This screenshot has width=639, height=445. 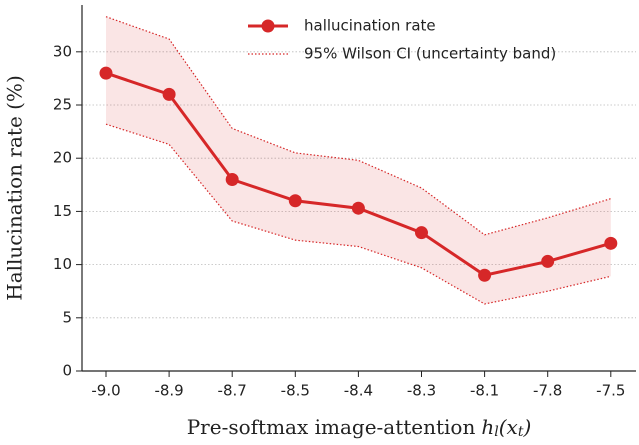 I want to click on legend-label: hallucination rate, so click(x=370, y=26).